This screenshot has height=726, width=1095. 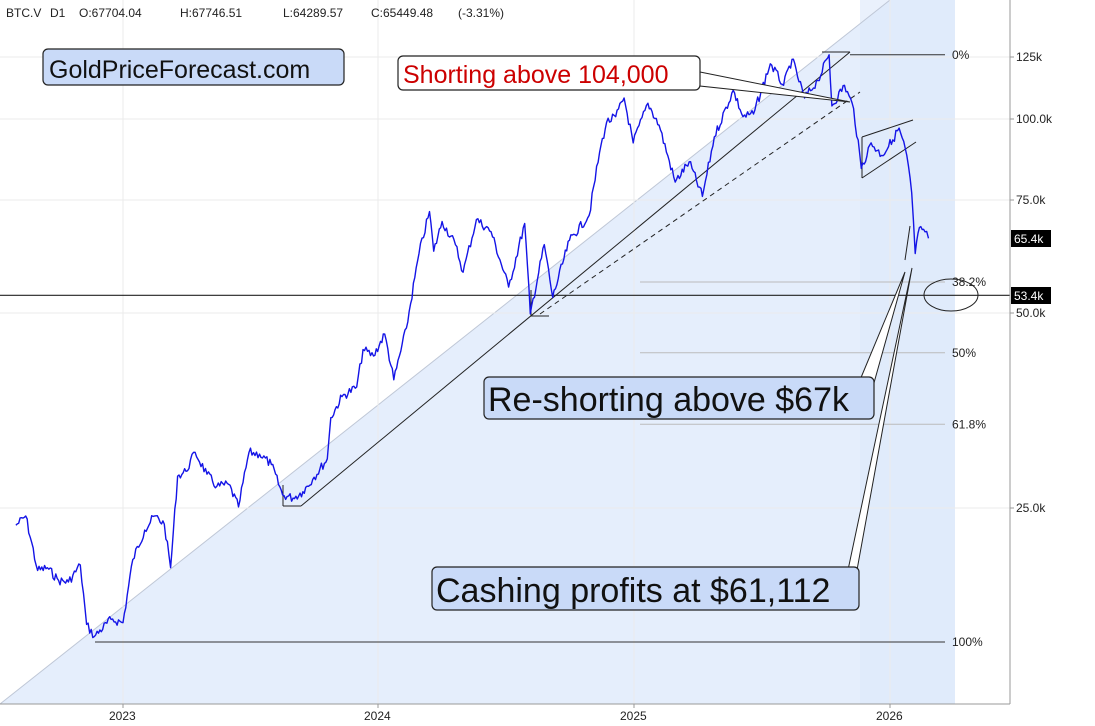 What do you see at coordinates (122, 716) in the screenshot?
I see `x-tick-label: 2023` at bounding box center [122, 716].